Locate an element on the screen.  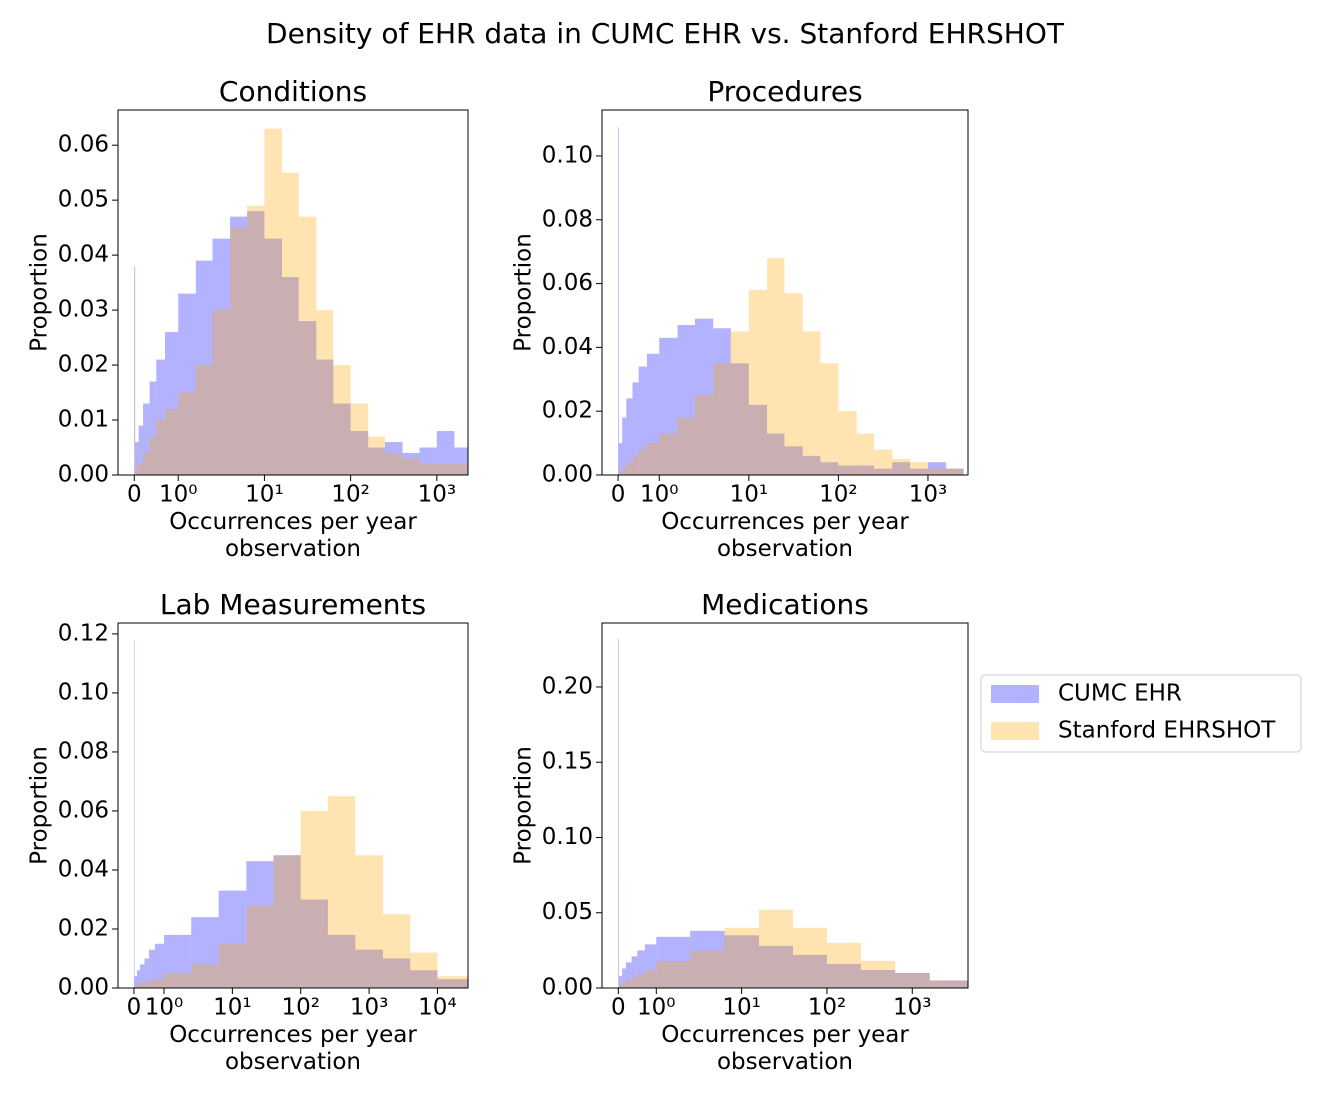
subplot-title: Medications is located at coordinates (785, 604).